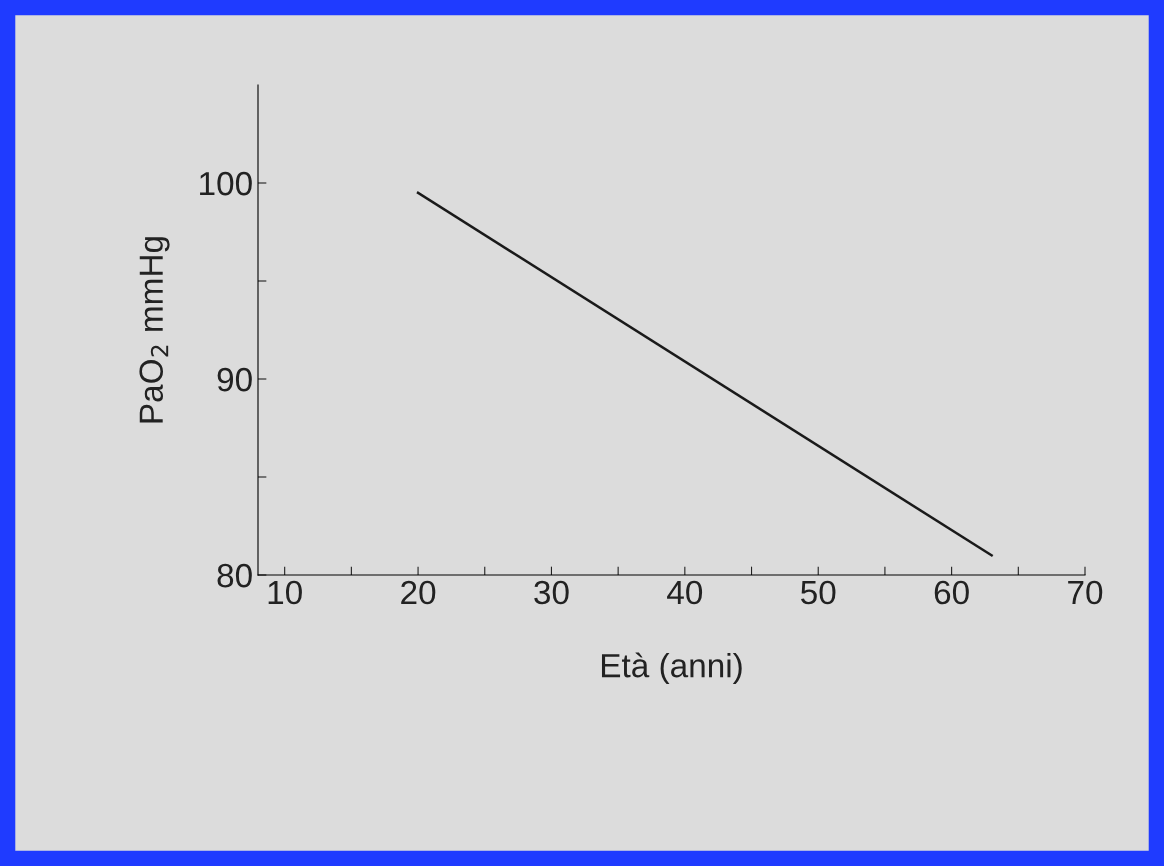 Image resolution: width=1164 pixels, height=866 pixels. What do you see at coordinates (1085, 592) in the screenshot?
I see `x-tick-label: 70` at bounding box center [1085, 592].